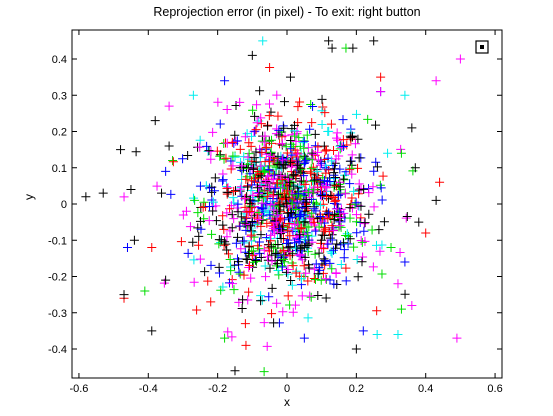 This screenshot has height=416, width=553. What do you see at coordinates (425, 389) in the screenshot?
I see `x-tick-label: 0.4` at bounding box center [425, 389].